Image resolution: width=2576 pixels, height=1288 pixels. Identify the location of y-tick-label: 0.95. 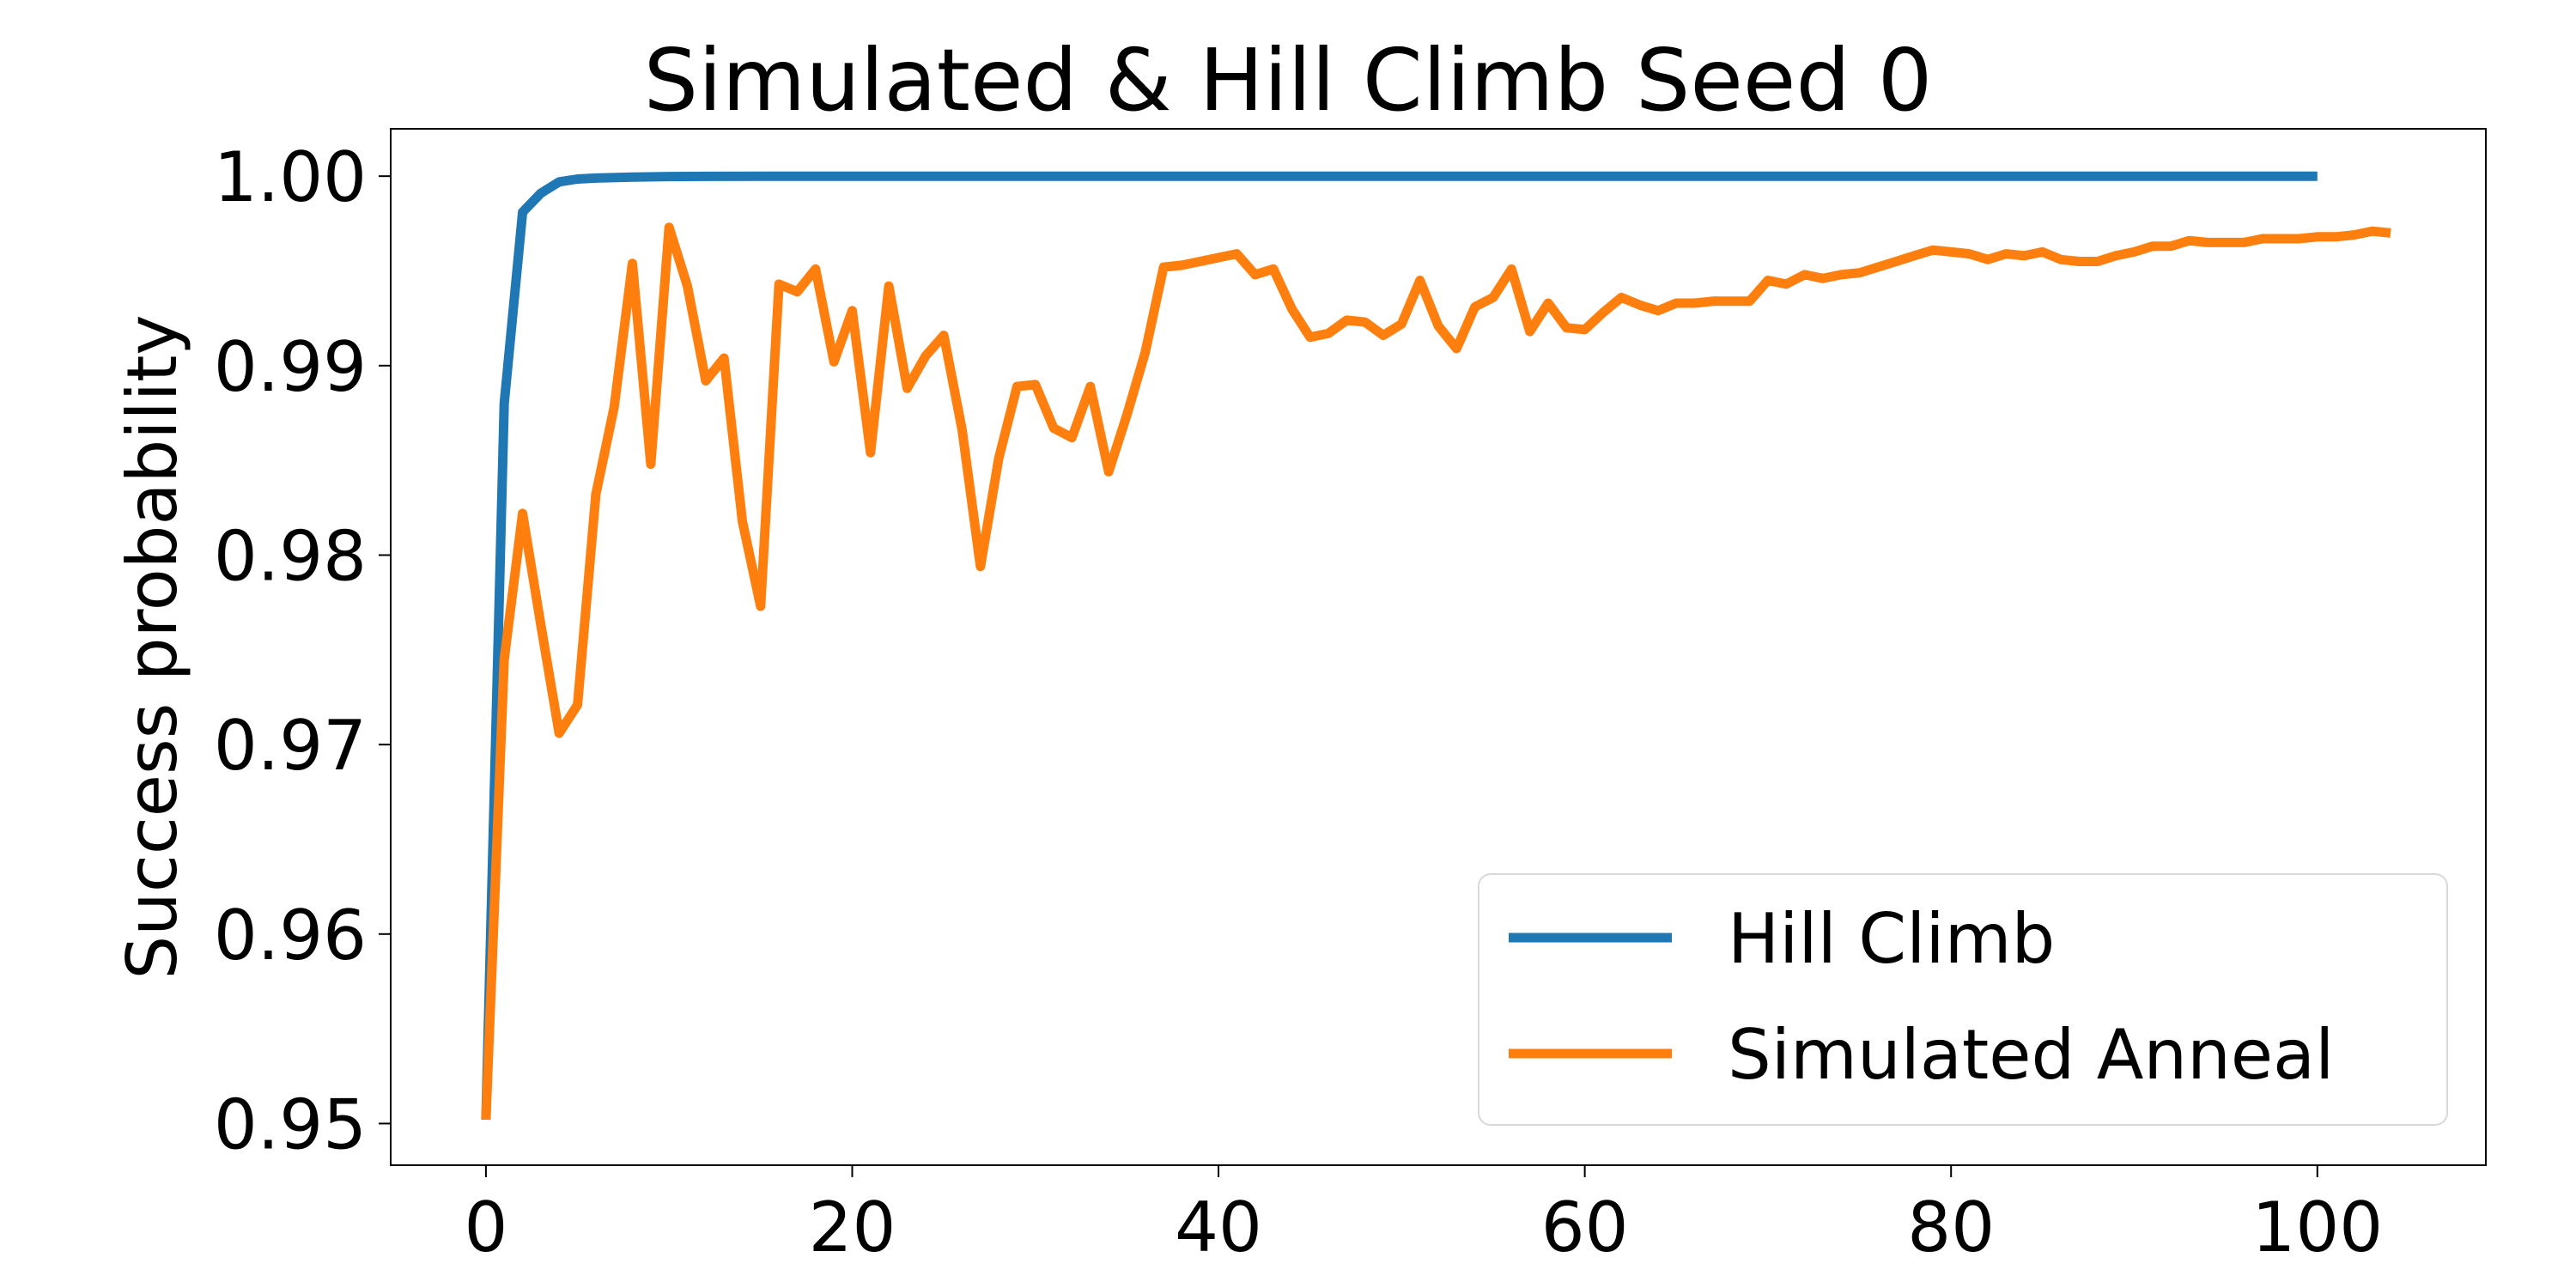
(291, 1124).